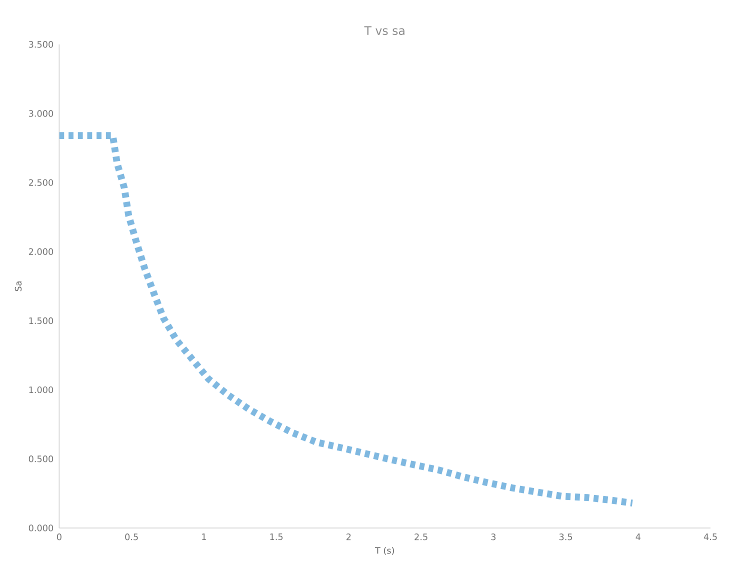 This screenshot has height=577, width=750. Describe the element at coordinates (204, 536) in the screenshot. I see `x-tick-label: 1` at that location.